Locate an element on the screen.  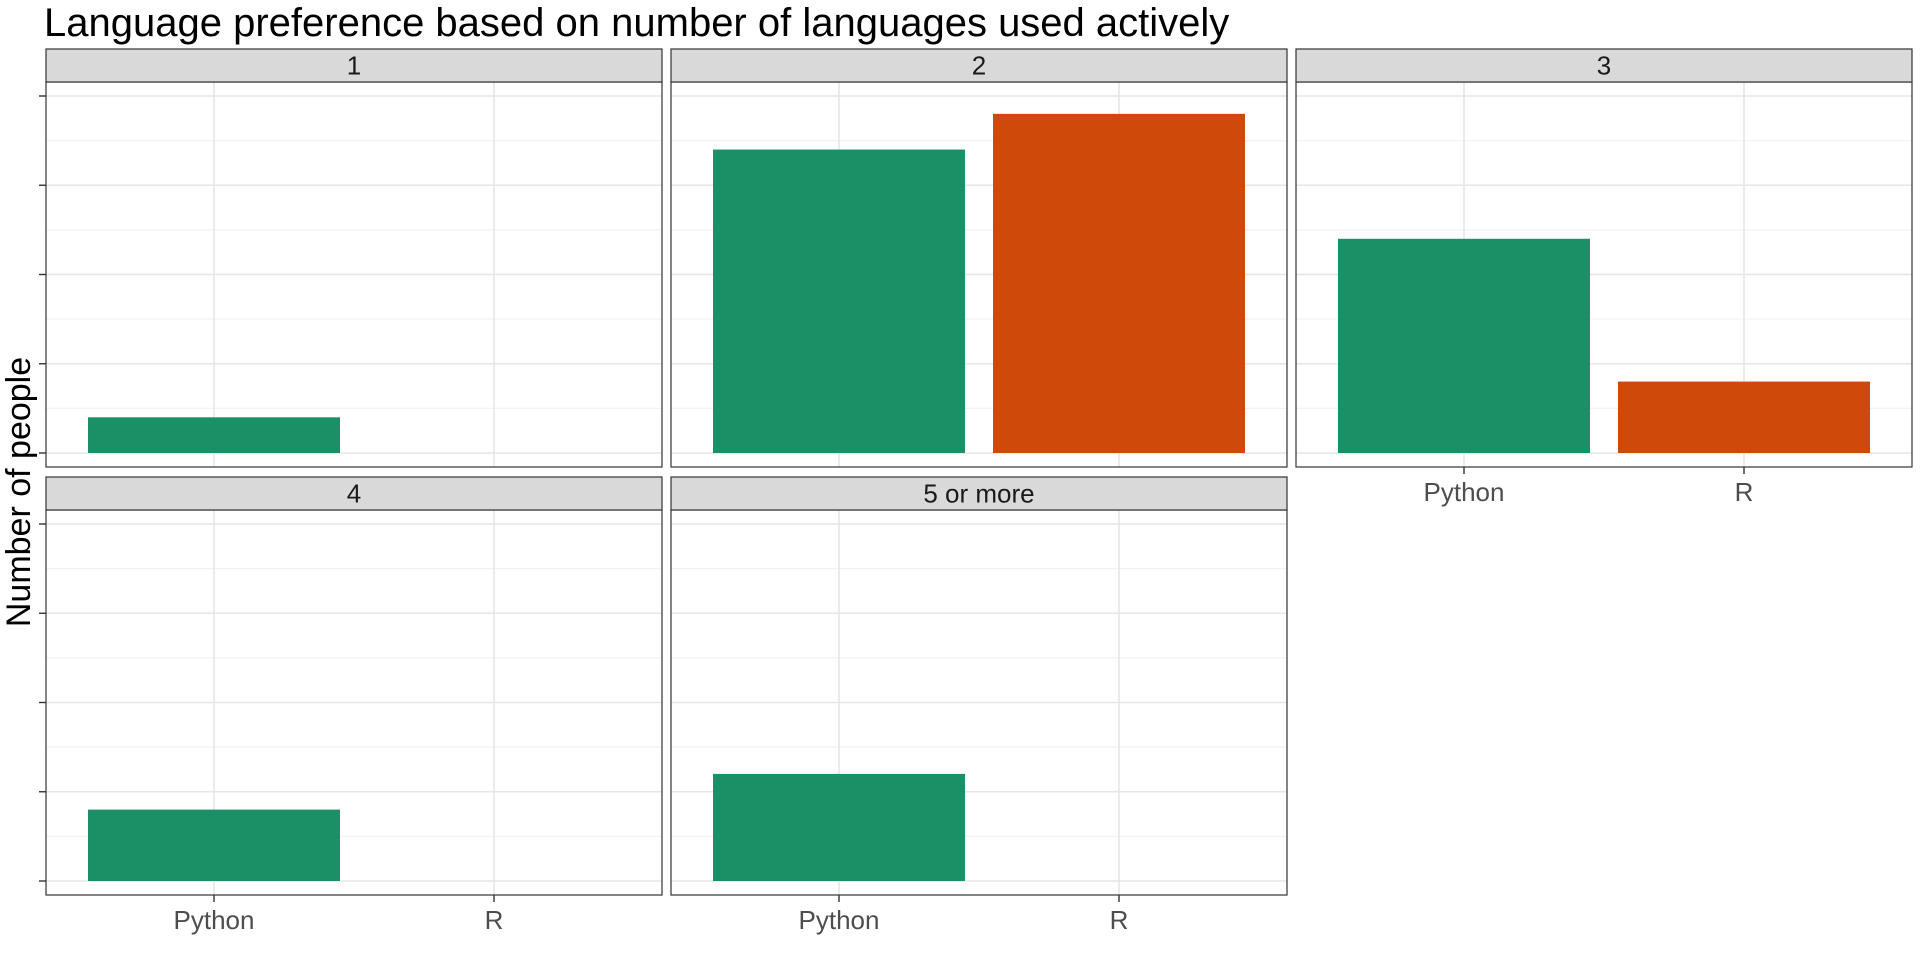
facet-panel-2: 2 is located at coordinates (979, 258).